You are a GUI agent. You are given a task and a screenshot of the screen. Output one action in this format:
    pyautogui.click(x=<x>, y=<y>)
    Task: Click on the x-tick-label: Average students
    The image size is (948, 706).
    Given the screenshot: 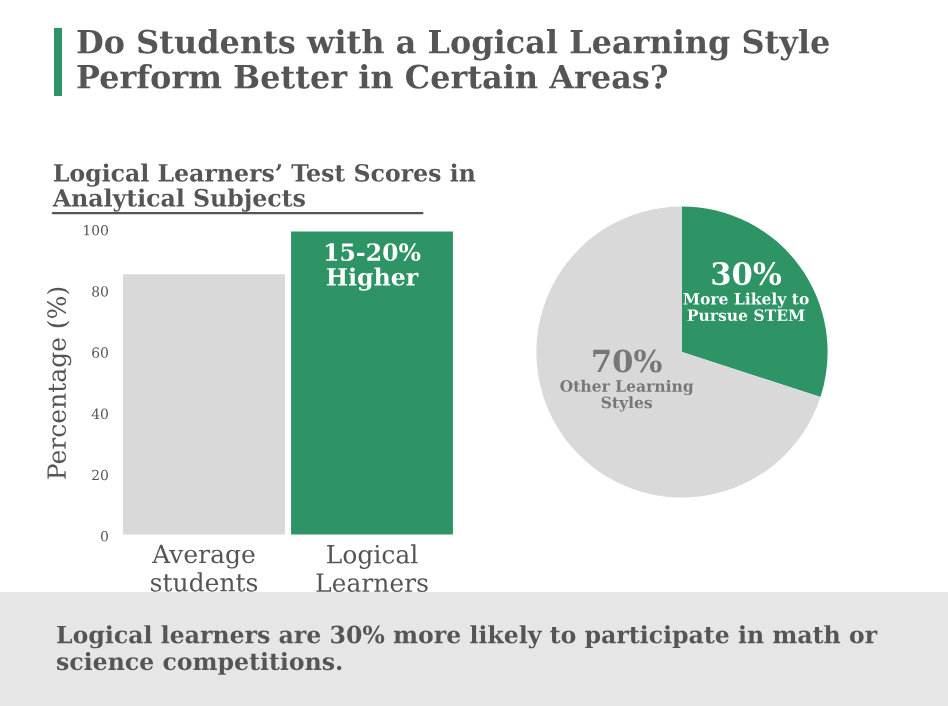 What is the action you would take?
    pyautogui.click(x=204, y=568)
    